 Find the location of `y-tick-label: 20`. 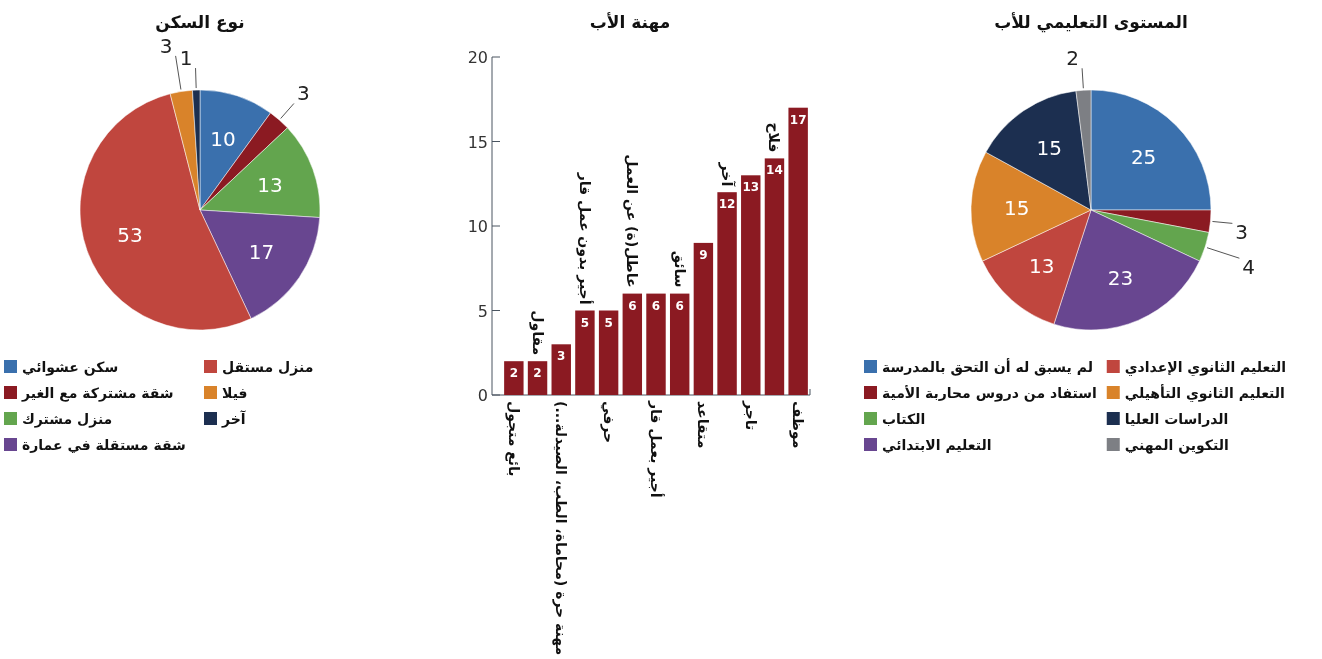

y-tick-label: 20 is located at coordinates (477, 57).